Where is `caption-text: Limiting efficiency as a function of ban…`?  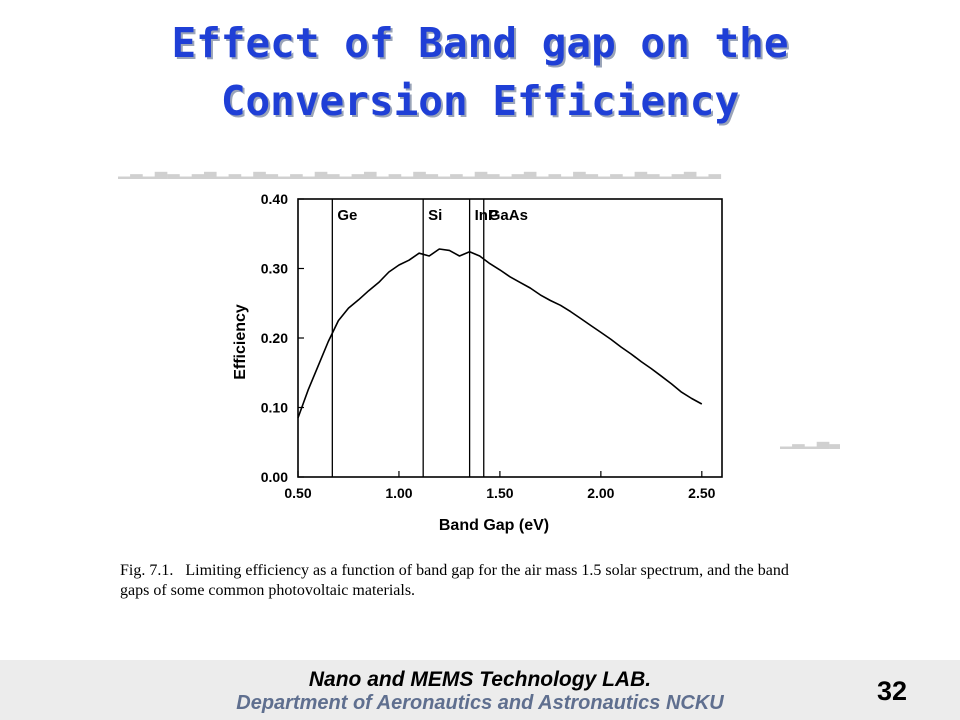 caption-text: Limiting efficiency as a function of ban… is located at coordinates (454, 580).